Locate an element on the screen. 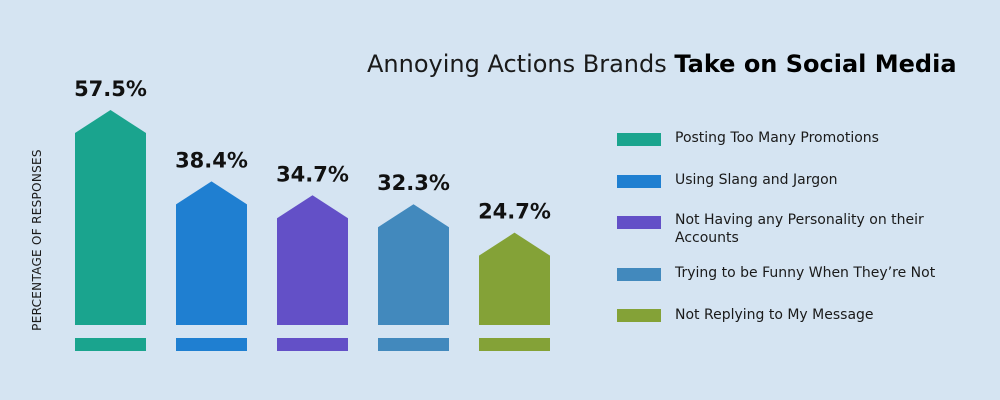  legend-label: Not Replying to My Message is located at coordinates (774, 315).